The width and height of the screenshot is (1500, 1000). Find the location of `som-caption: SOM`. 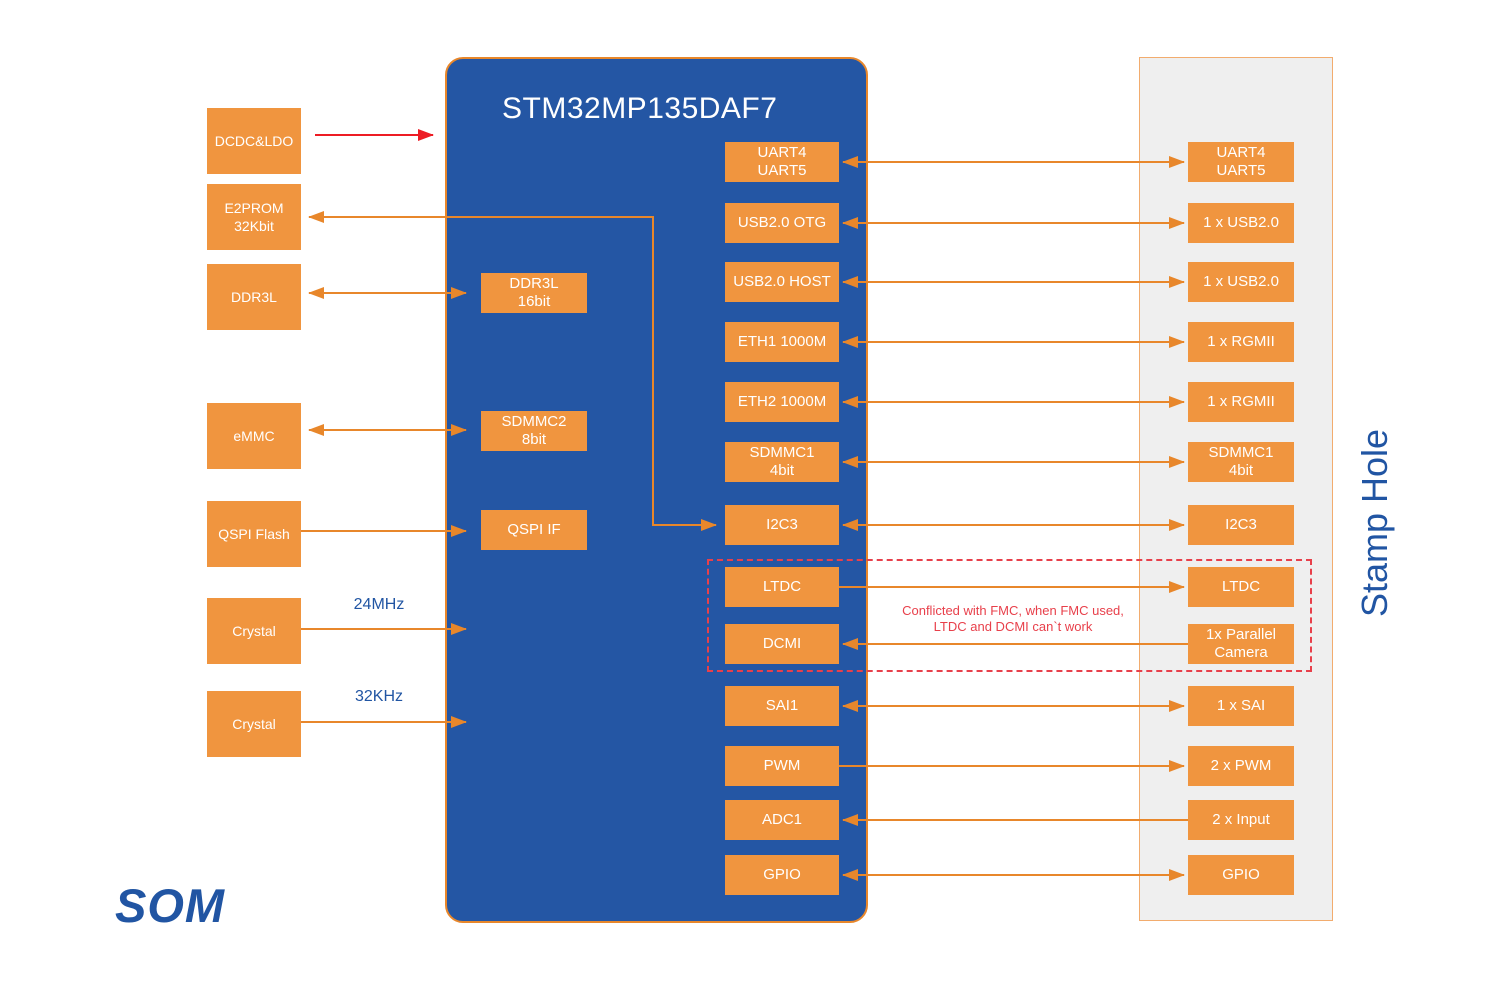

som-caption: SOM is located at coordinates (170, 905).